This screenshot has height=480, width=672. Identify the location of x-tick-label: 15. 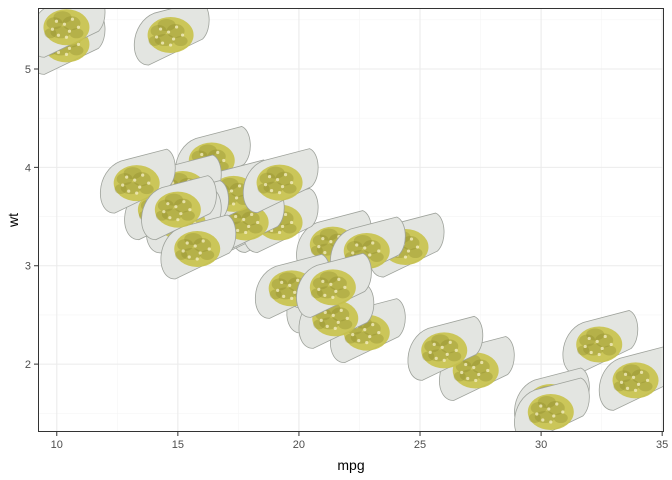
(178, 445).